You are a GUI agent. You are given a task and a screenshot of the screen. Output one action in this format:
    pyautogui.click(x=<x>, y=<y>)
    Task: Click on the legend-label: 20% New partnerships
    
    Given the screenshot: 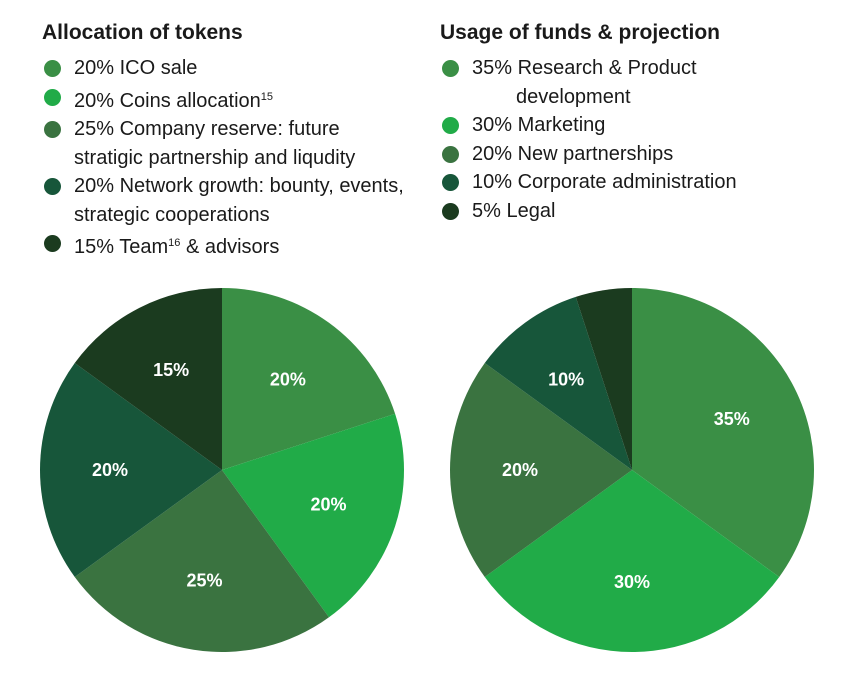 What is the action you would take?
    pyautogui.click(x=573, y=153)
    